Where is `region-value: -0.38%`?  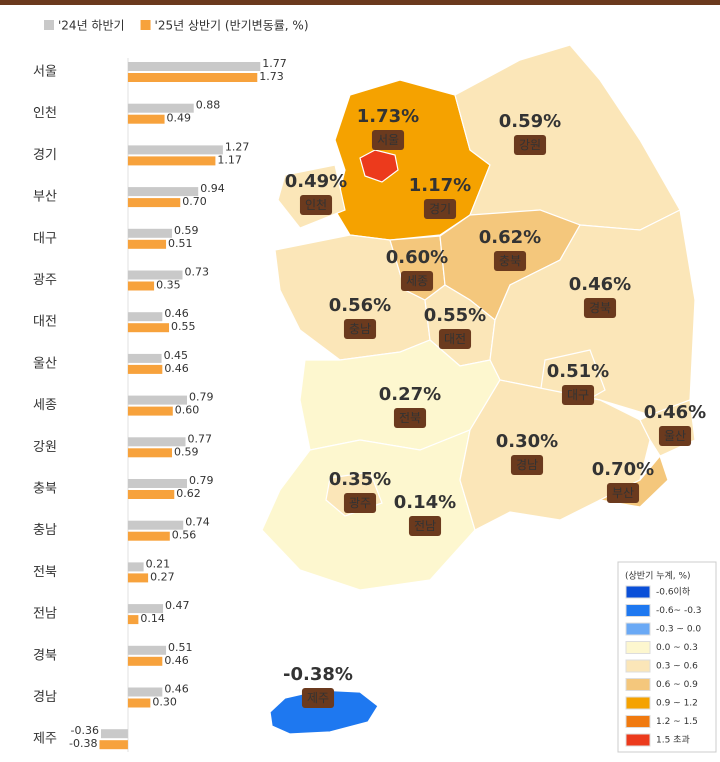
region-value: -0.38% is located at coordinates (318, 674).